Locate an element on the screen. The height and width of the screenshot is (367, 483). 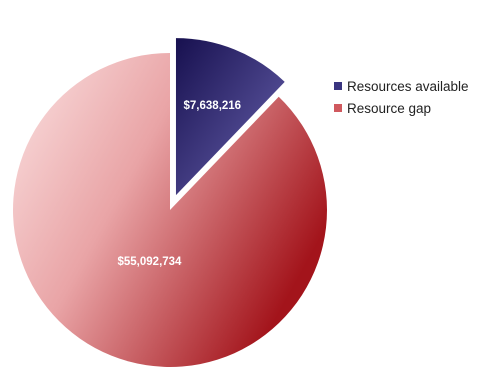
legend-label-resources-available: Resources available is located at coordinates (408, 86).